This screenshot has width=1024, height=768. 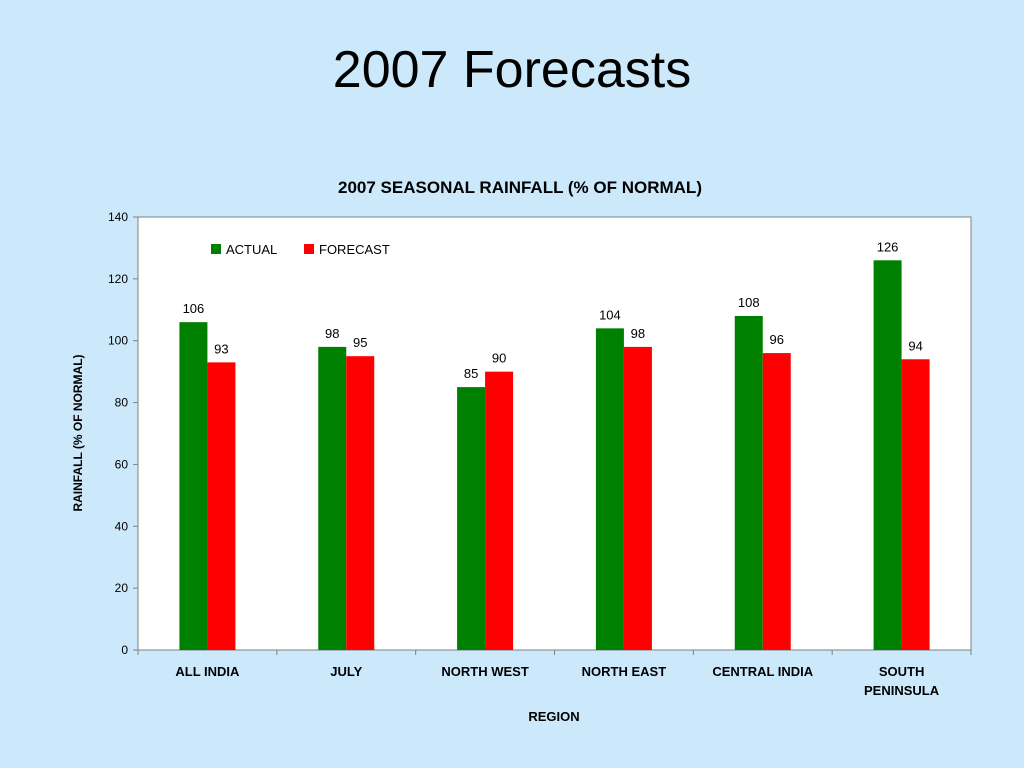 What do you see at coordinates (118, 341) in the screenshot?
I see `y-tick-label: 100` at bounding box center [118, 341].